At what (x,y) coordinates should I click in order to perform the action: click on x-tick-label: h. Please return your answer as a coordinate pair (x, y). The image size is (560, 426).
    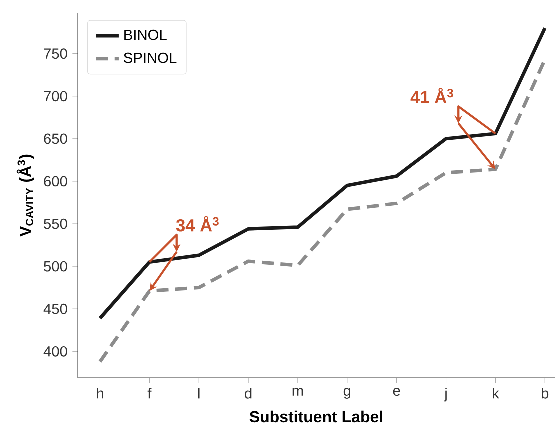
    Looking at the image, I should click on (100, 393).